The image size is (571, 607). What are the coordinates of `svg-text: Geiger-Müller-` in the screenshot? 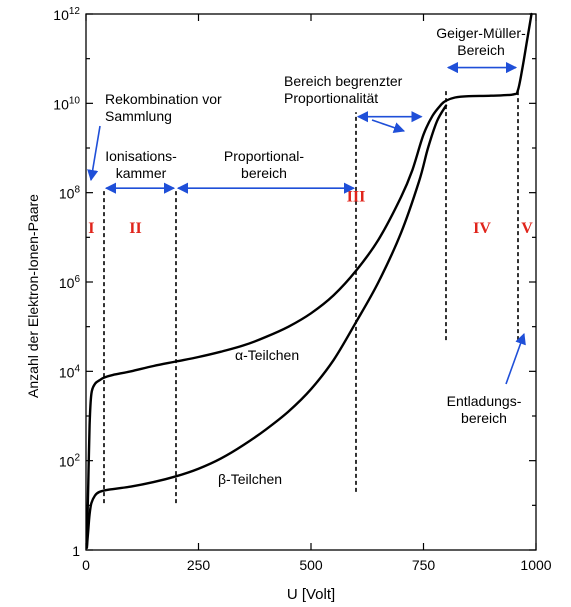 It's located at (481, 33).